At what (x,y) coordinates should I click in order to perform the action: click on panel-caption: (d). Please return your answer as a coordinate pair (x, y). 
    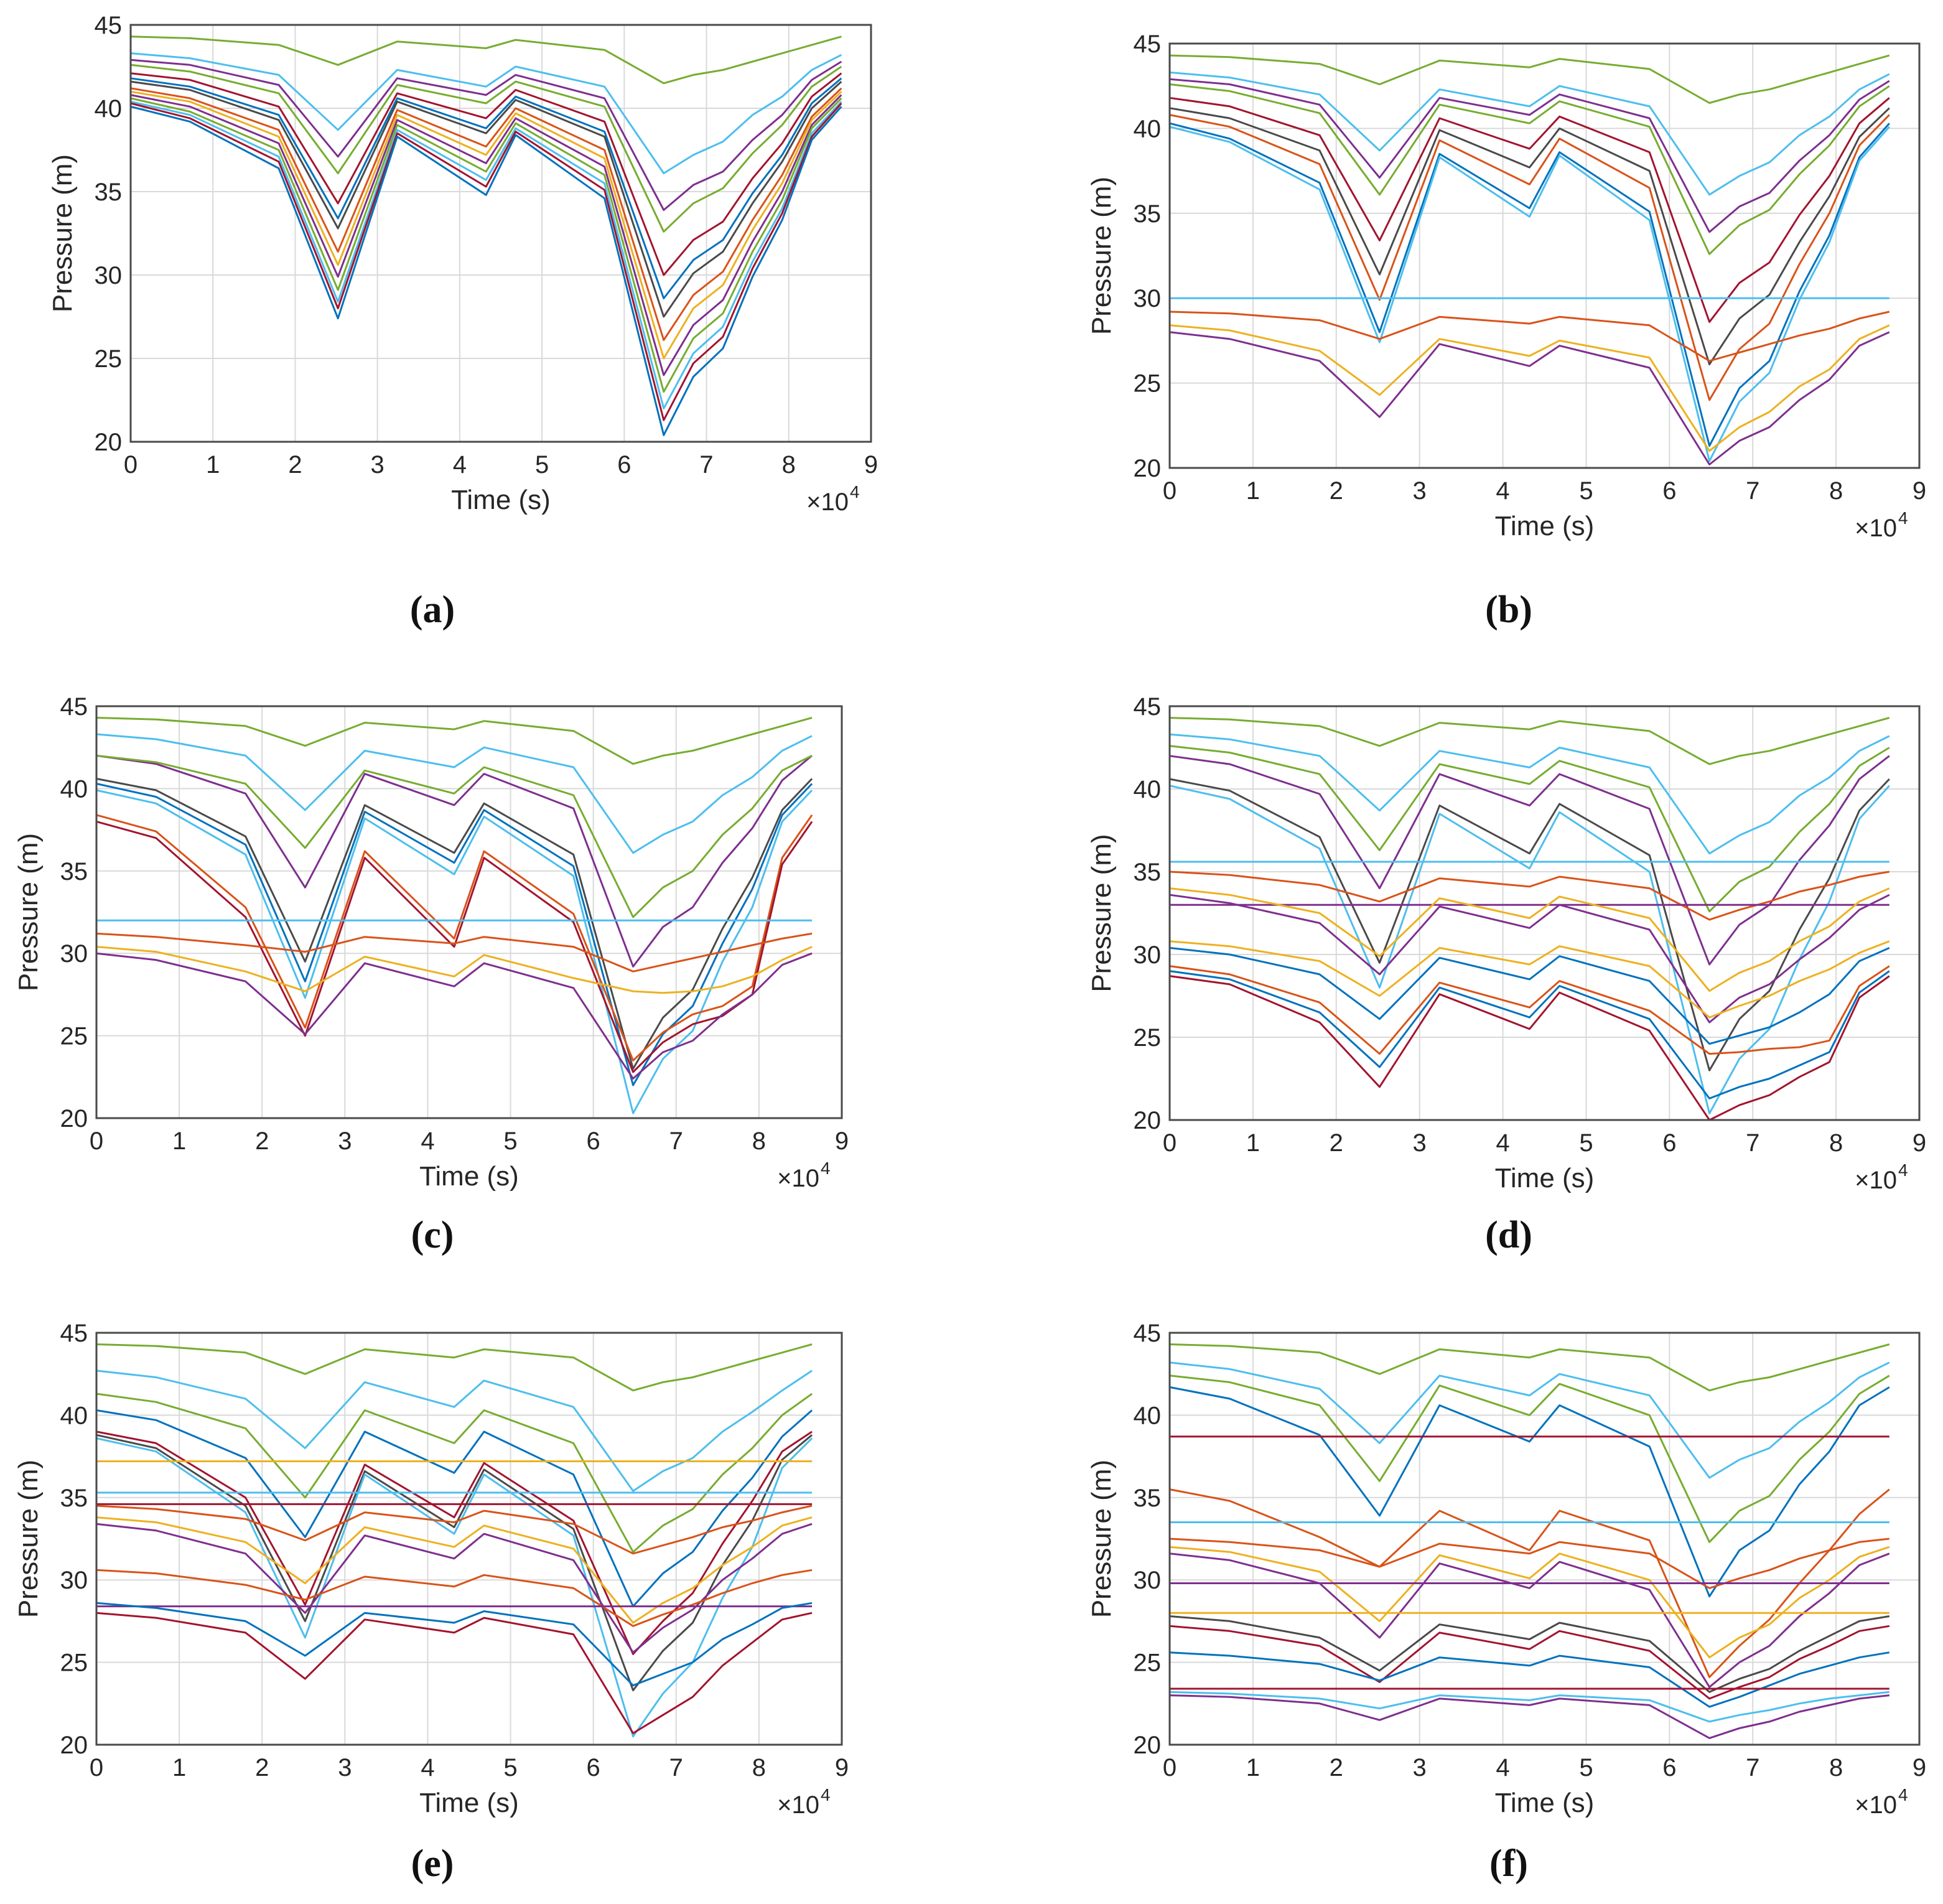
    Looking at the image, I should click on (1508, 1235).